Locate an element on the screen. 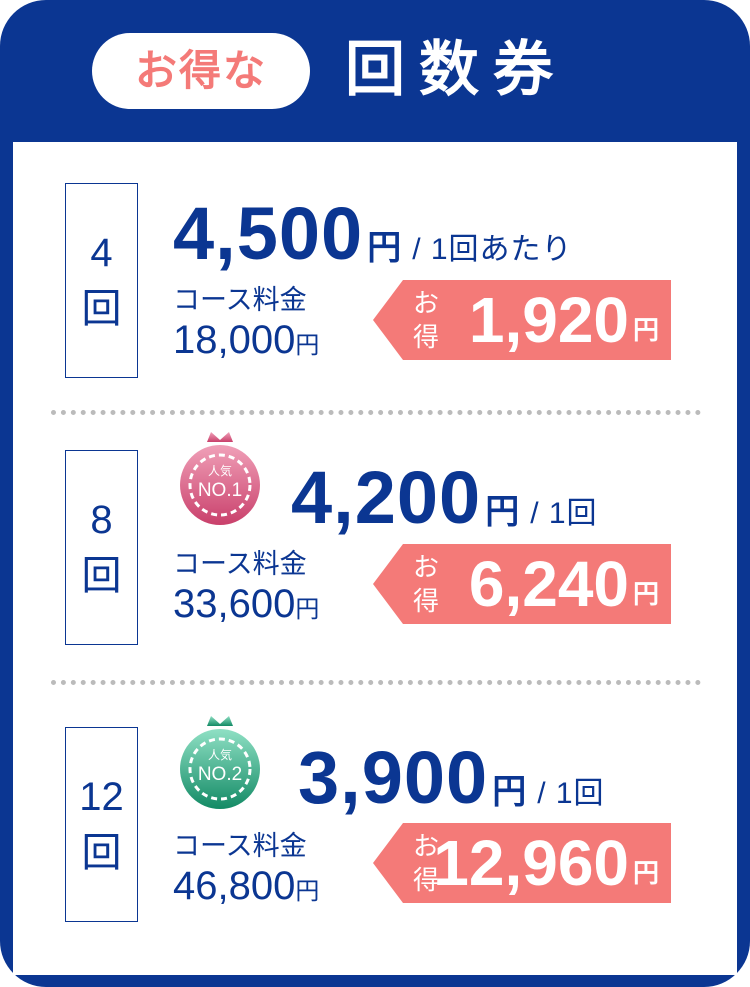  course-total: 18,000円 is located at coordinates (246, 340).